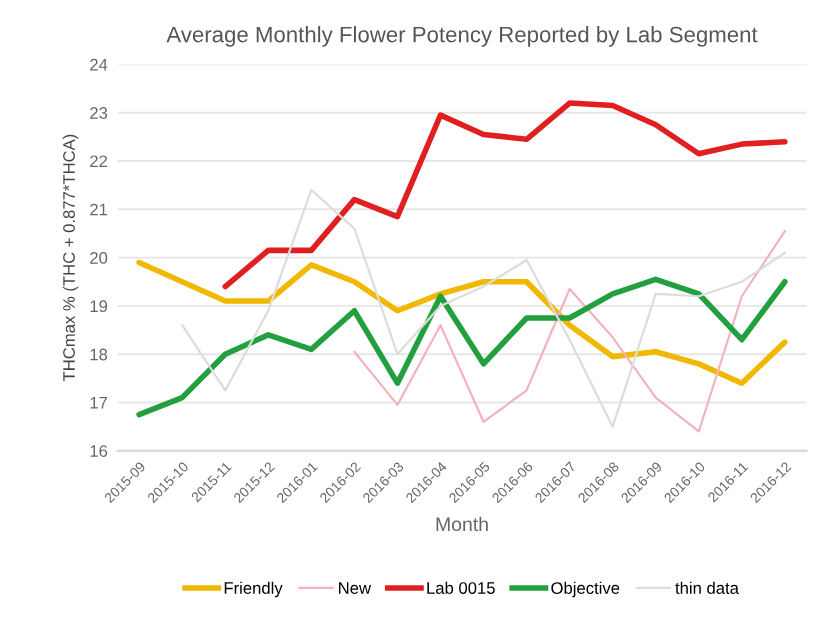 Image resolution: width=840 pixels, height=644 pixels. Describe the element at coordinates (707, 587) in the screenshot. I see `legend-label: thin data` at that location.